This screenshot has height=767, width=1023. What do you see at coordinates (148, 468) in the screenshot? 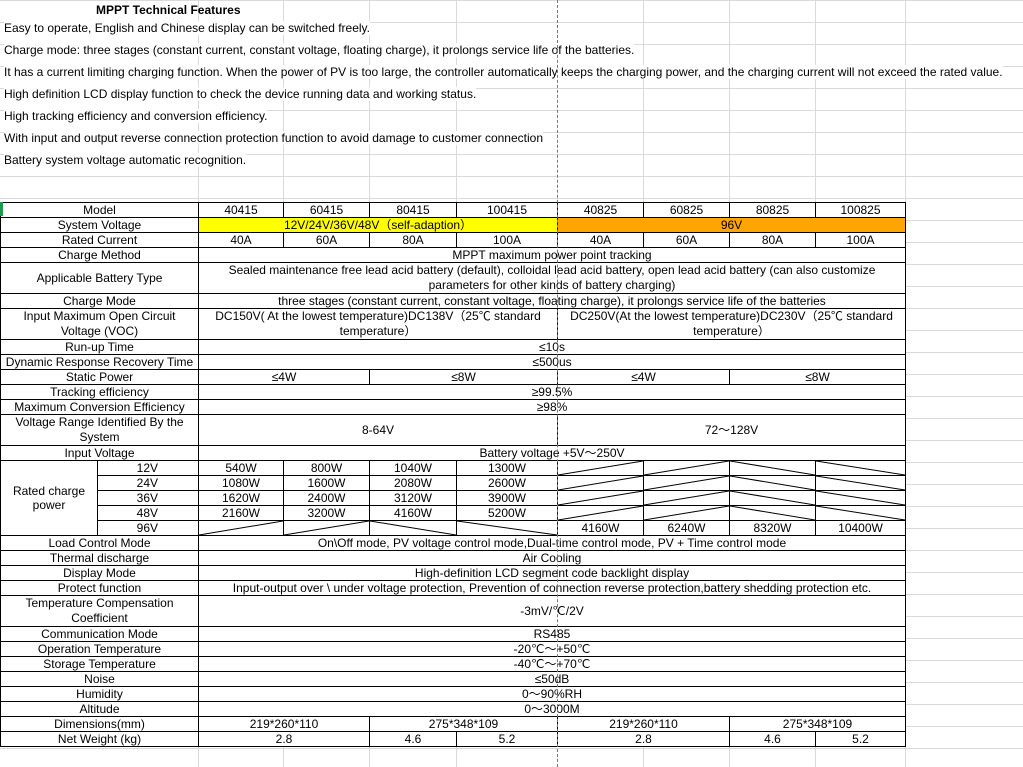
I see `voltage-label: 12V` at bounding box center [148, 468].